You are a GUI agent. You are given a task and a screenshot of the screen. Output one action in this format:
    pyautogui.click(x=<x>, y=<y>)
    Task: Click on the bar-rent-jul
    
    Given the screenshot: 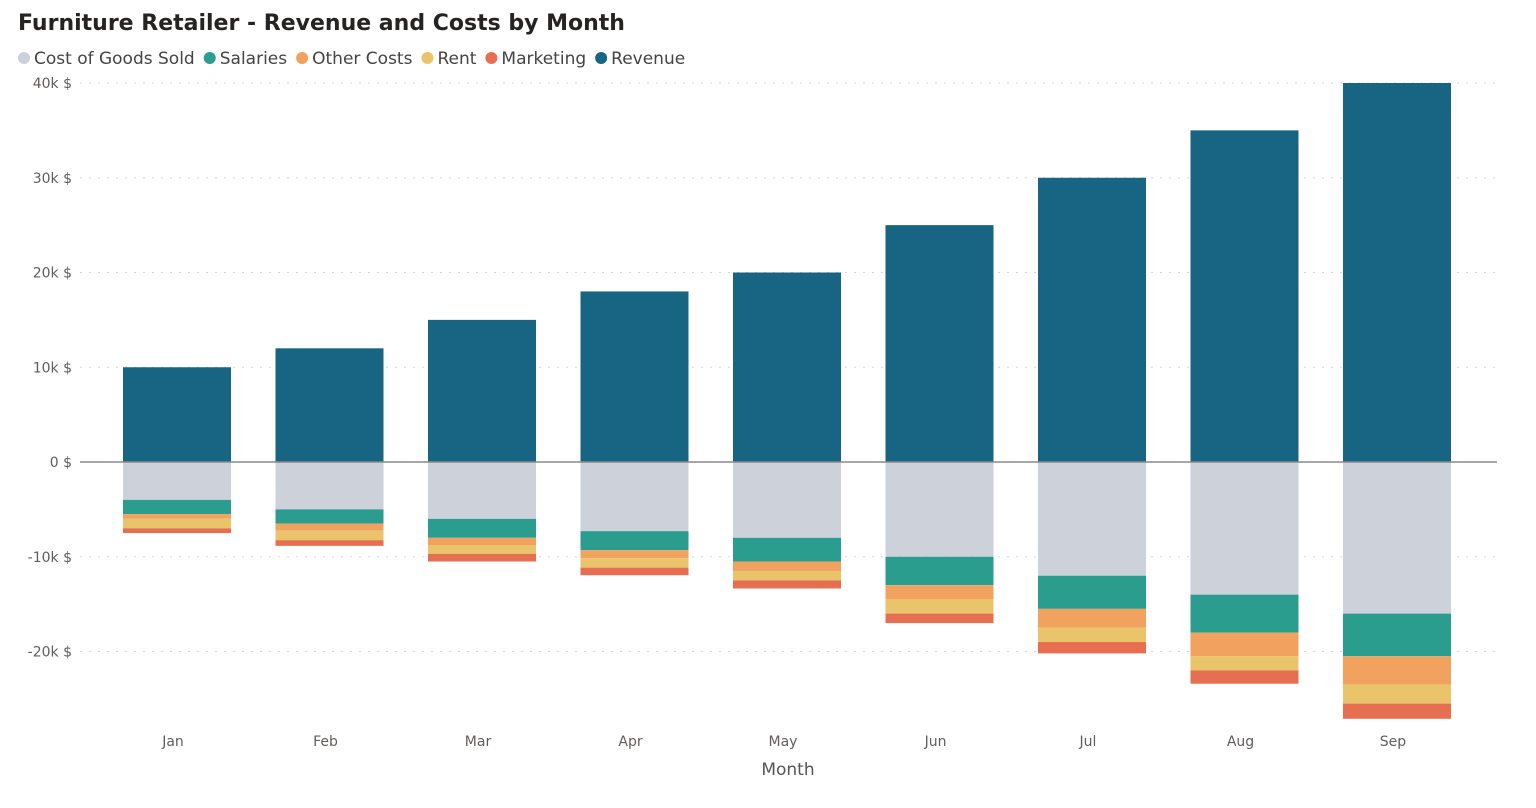 What is the action you would take?
    pyautogui.click(x=1092, y=635)
    